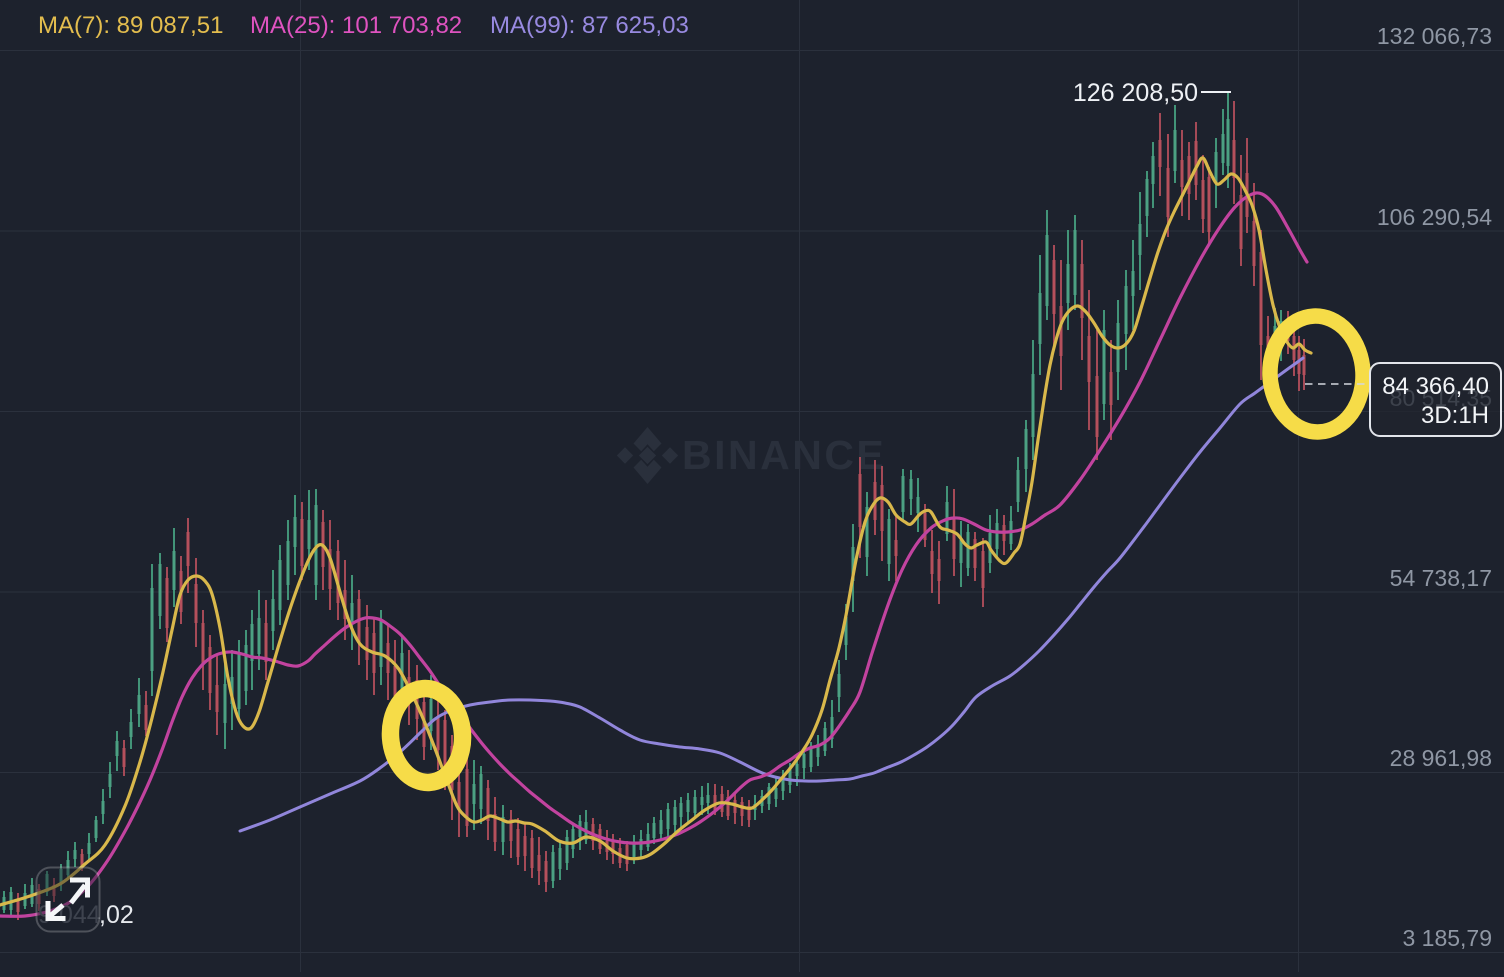  What do you see at coordinates (116, 915) in the screenshot?
I see `svg-text: ,02` at bounding box center [116, 915].